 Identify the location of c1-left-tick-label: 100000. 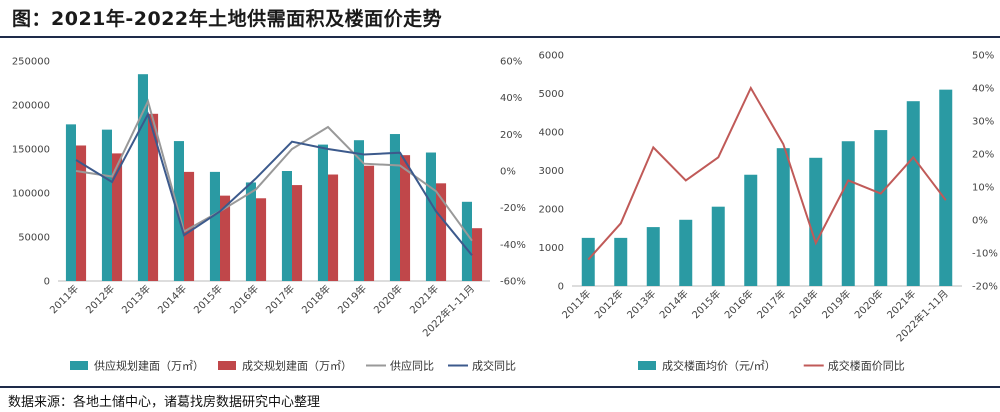
(31, 194).